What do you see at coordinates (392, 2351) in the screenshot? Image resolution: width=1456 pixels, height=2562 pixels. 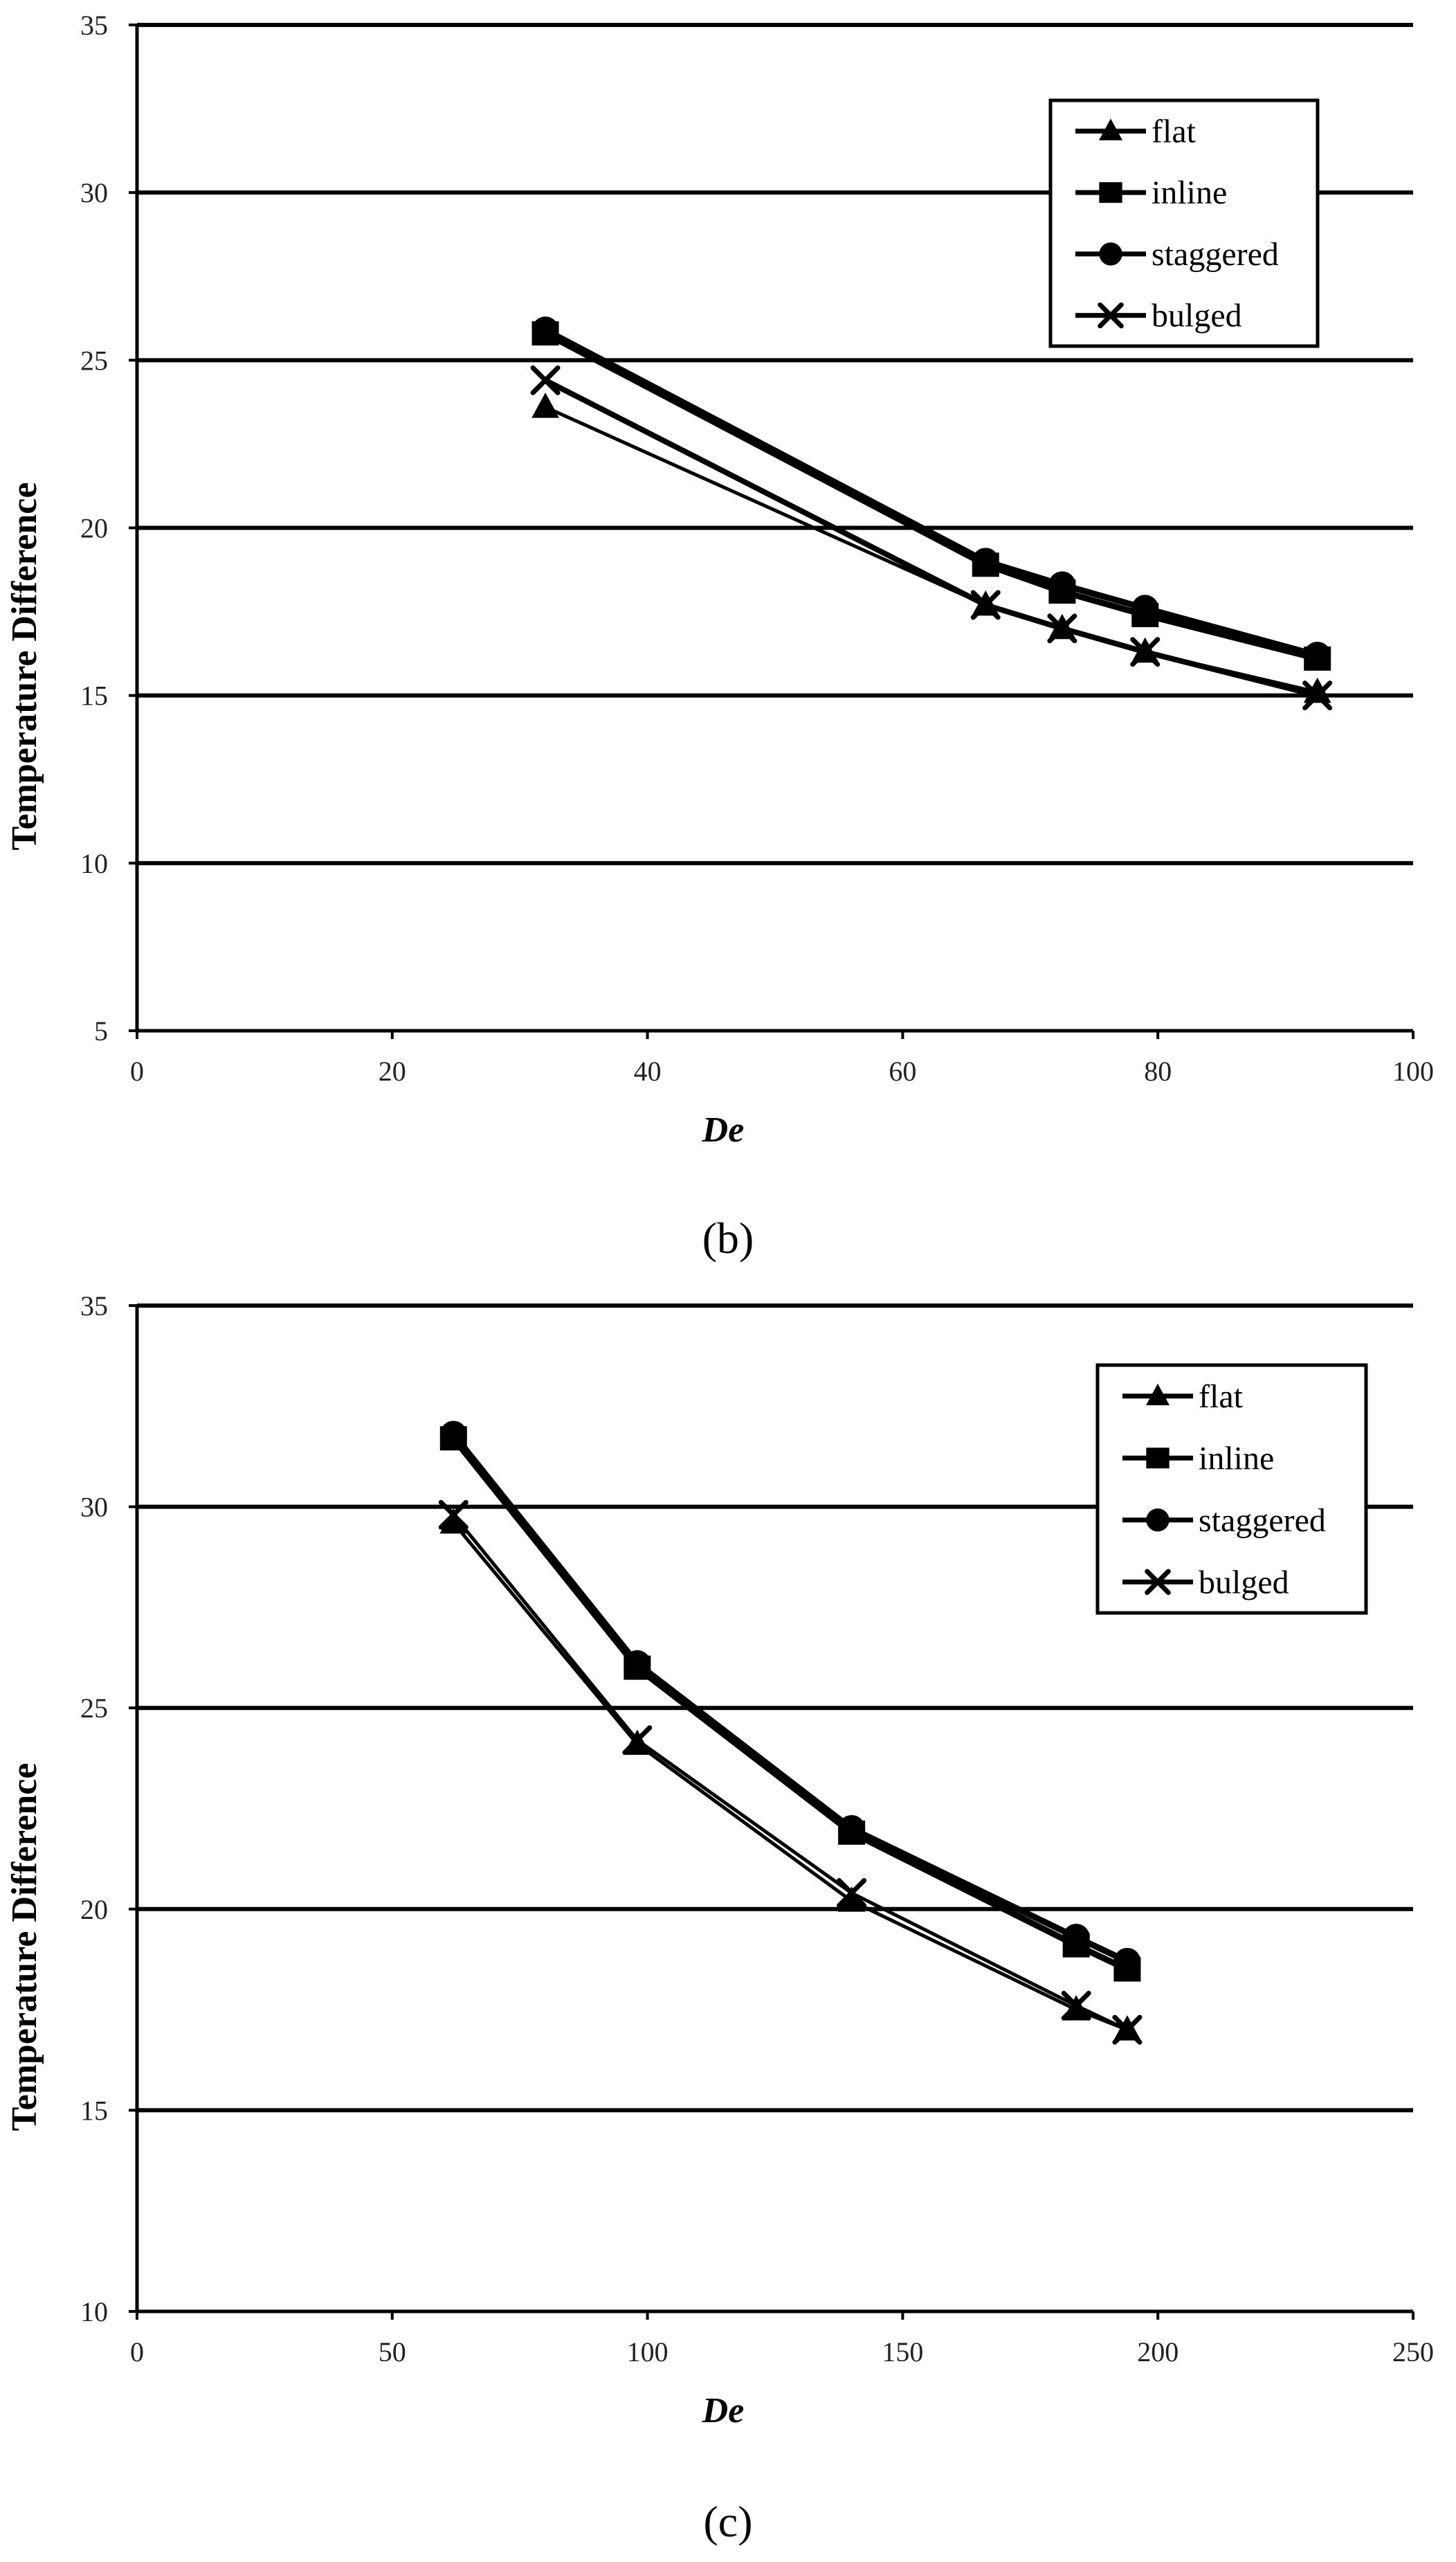 I see `x-tick-label: 50` at bounding box center [392, 2351].